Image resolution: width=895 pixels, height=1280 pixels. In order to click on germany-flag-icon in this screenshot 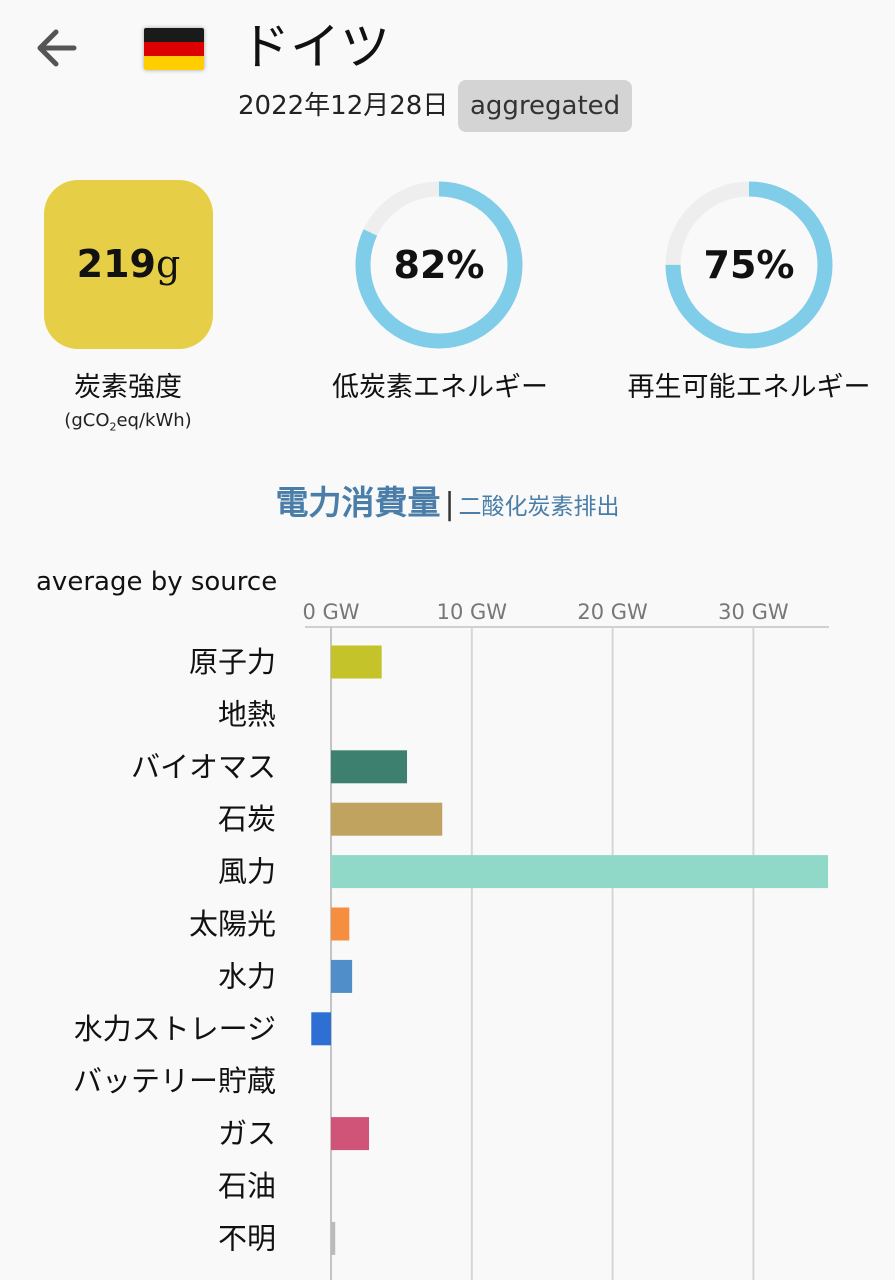, I will do `click(174, 49)`.